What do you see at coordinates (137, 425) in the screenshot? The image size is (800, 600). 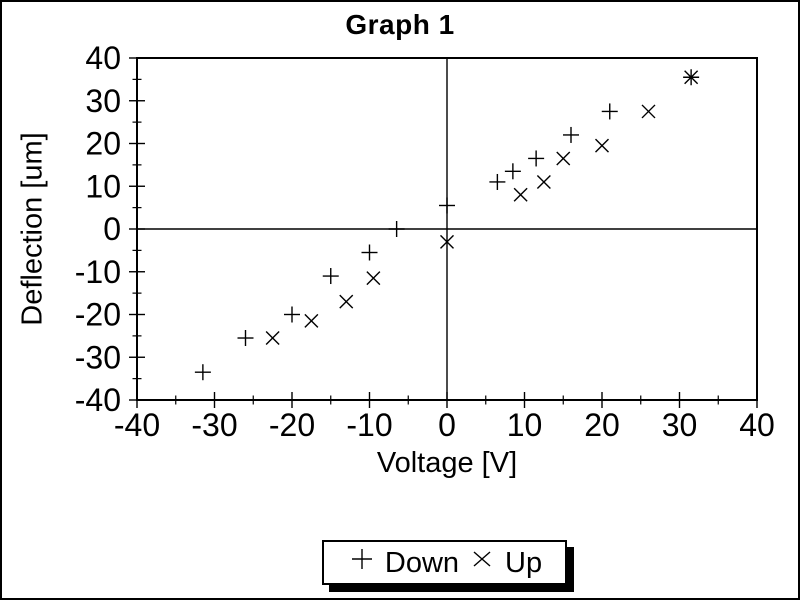 I see `x-tick-label: -40` at bounding box center [137, 425].